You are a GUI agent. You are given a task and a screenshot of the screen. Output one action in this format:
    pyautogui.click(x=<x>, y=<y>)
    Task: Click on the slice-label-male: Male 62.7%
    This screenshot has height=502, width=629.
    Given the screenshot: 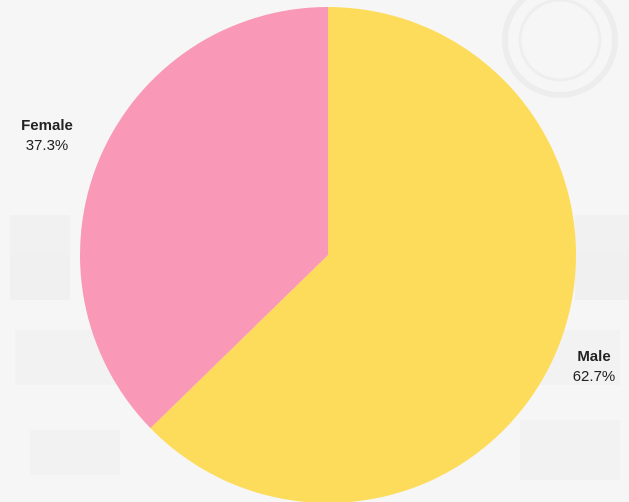 What is the action you would take?
    pyautogui.click(x=594, y=367)
    